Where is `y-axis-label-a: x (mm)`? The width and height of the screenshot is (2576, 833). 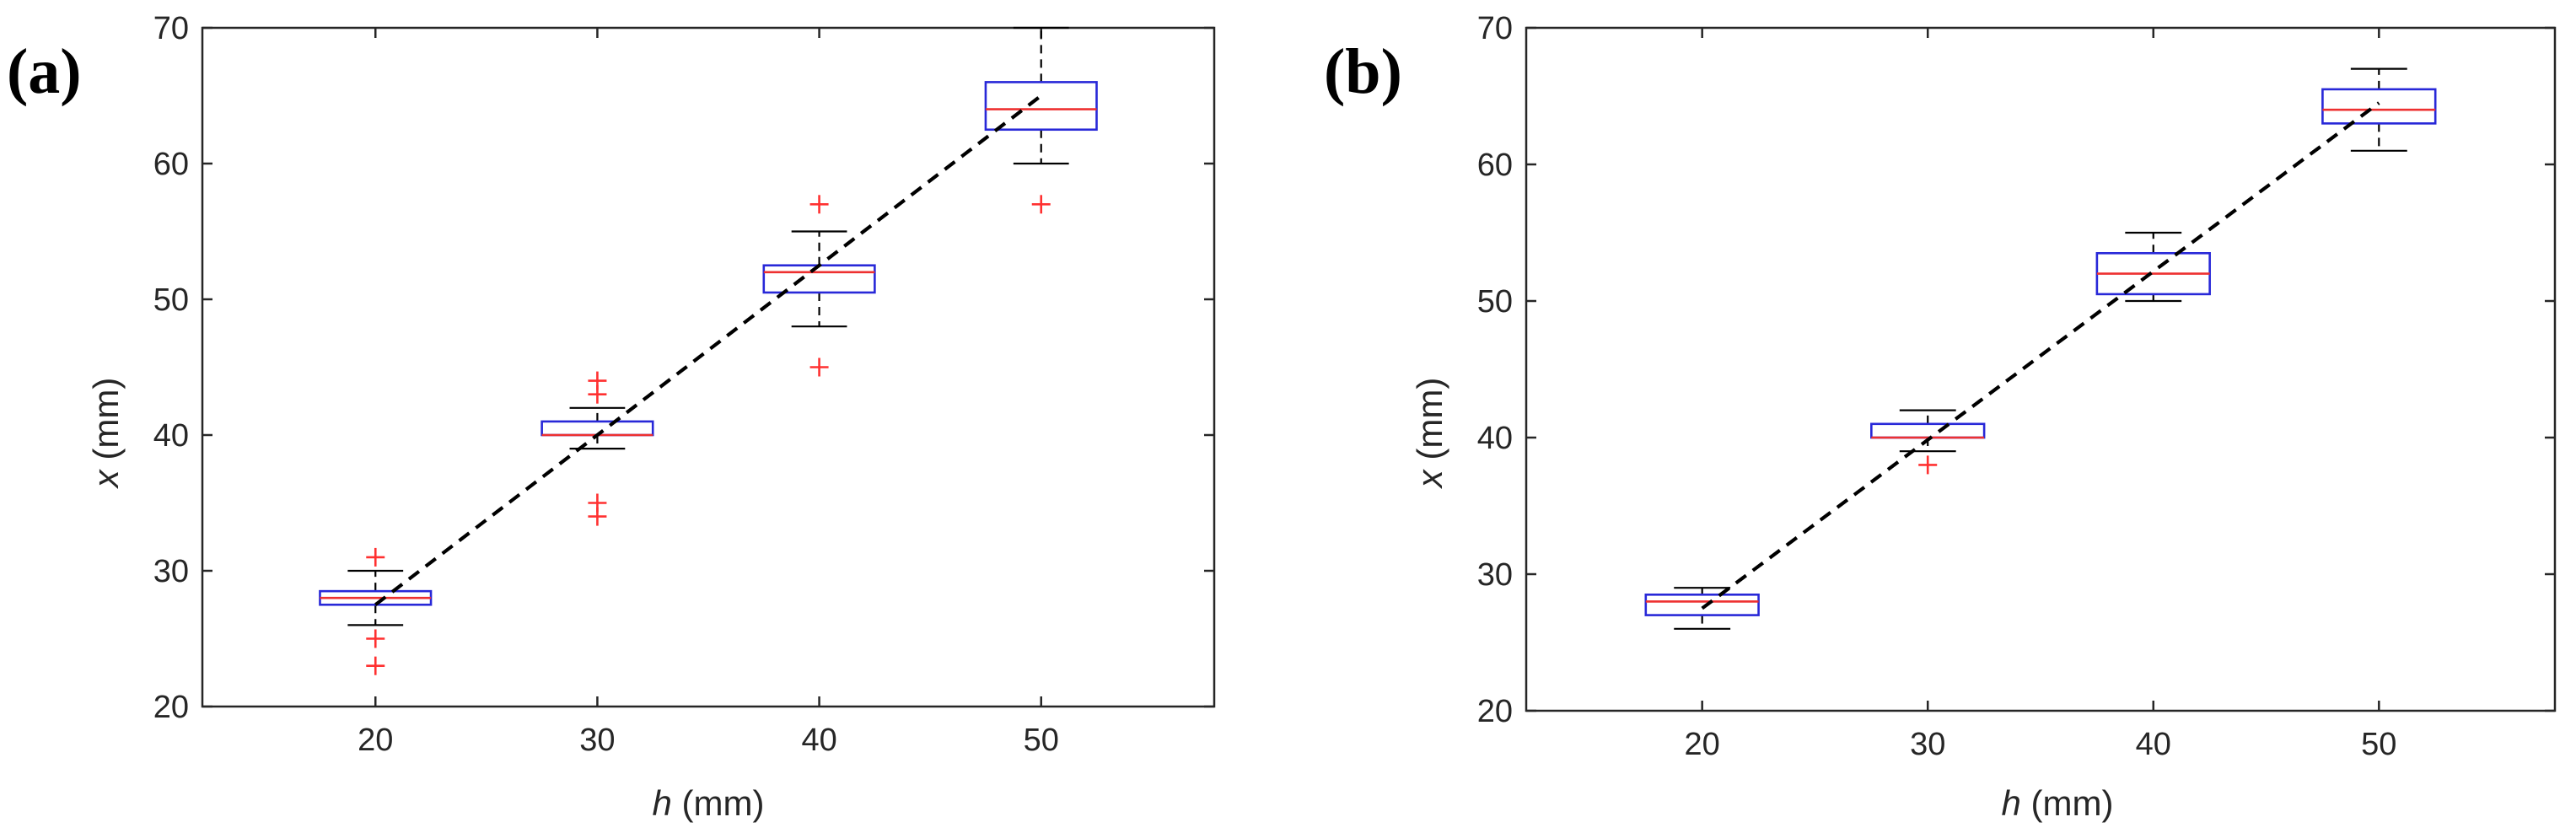 y-axis-label-a: x (mm) is located at coordinates (106, 434).